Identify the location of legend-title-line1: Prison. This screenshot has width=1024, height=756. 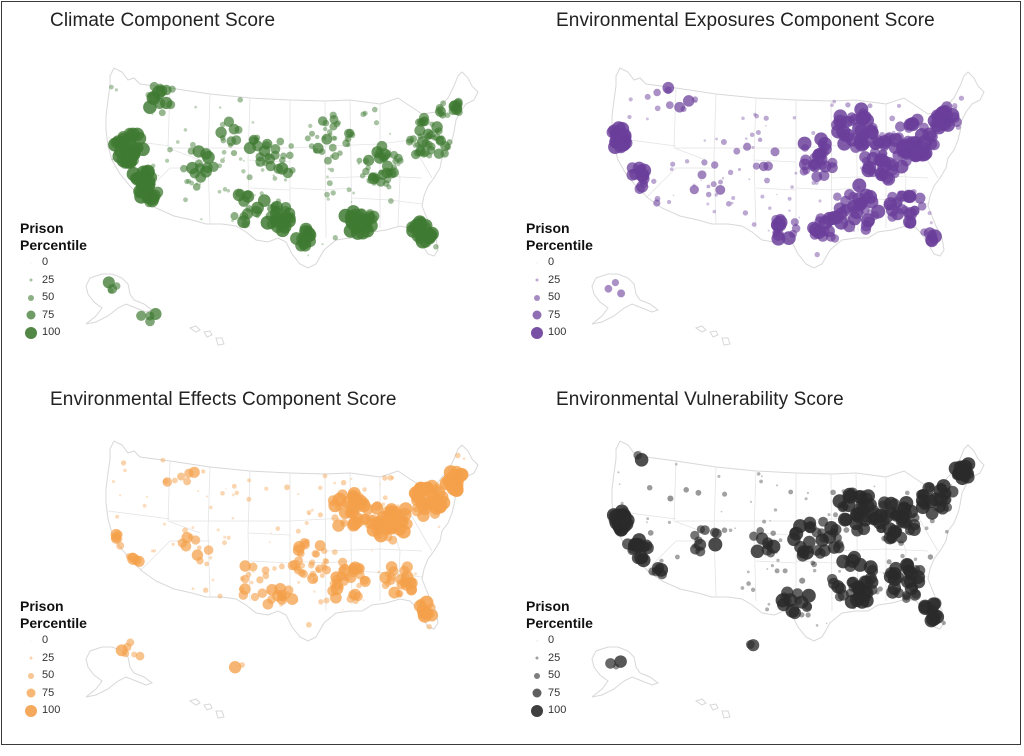
(548, 606).